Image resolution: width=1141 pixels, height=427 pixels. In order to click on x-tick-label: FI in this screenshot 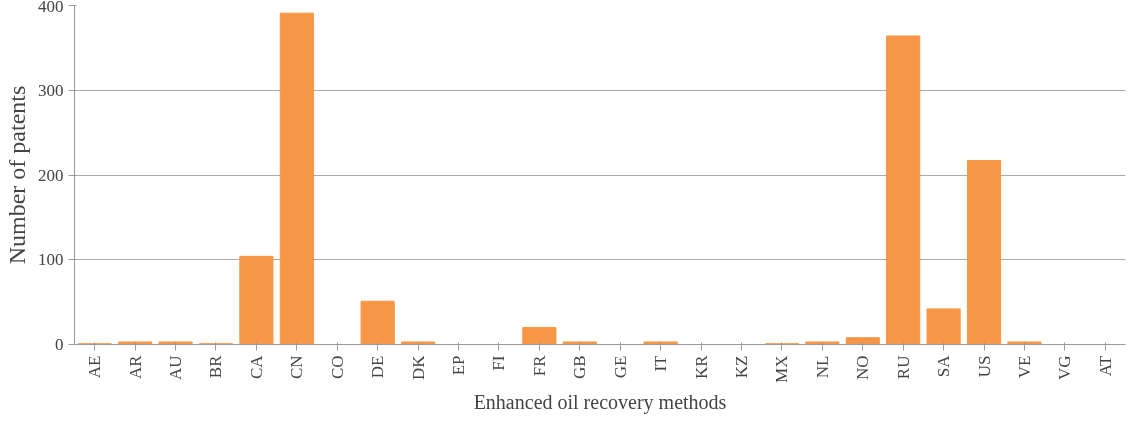, I will do `click(499, 363)`.